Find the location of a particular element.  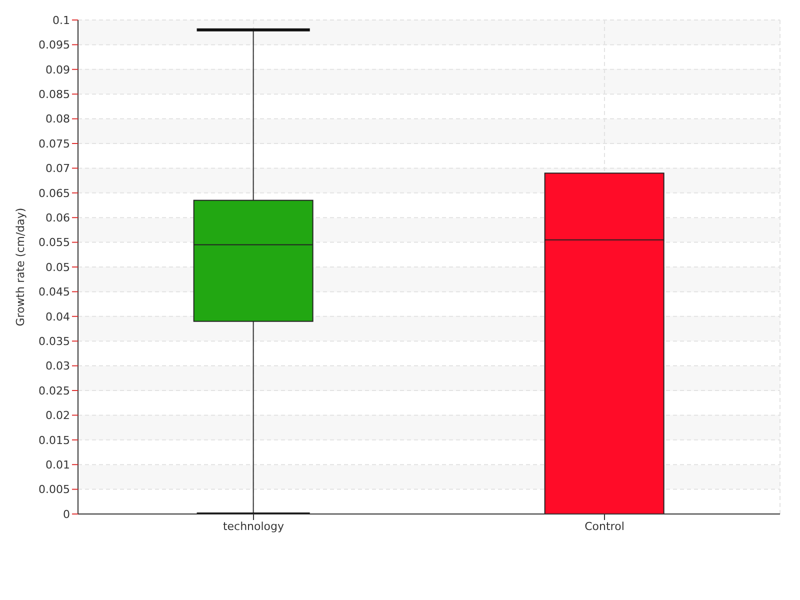

y-tick-label: 0.02 is located at coordinates (58, 415).